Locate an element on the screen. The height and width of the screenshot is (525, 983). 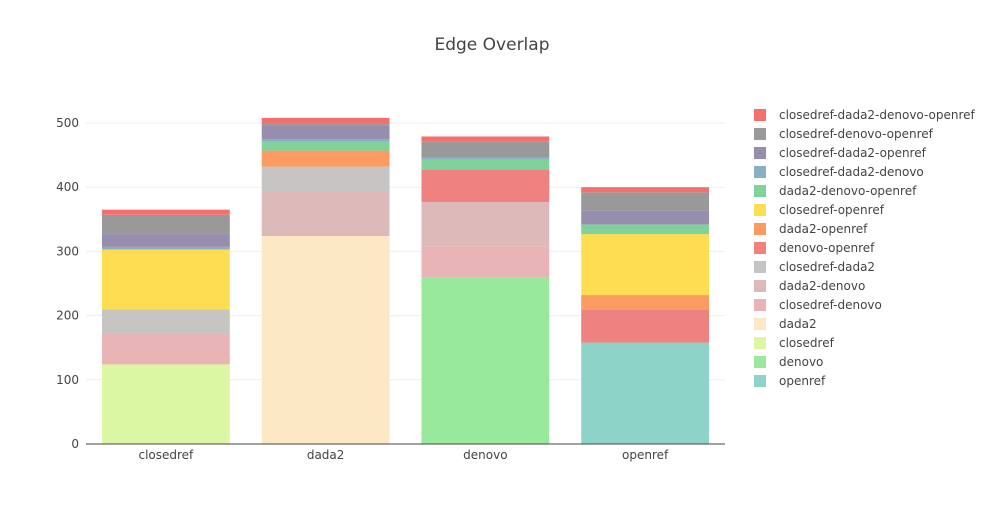
legend-label: closedref-dada2-denovo-openref is located at coordinates (877, 115).